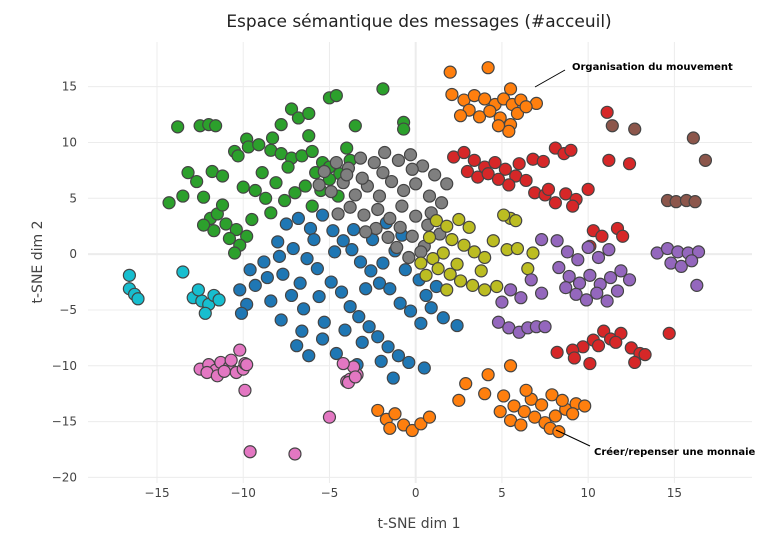 This screenshot has height=550, width=772. Describe the element at coordinates (38, 262) in the screenshot. I see `y-axis-title: t-SNE dim 2` at that location.